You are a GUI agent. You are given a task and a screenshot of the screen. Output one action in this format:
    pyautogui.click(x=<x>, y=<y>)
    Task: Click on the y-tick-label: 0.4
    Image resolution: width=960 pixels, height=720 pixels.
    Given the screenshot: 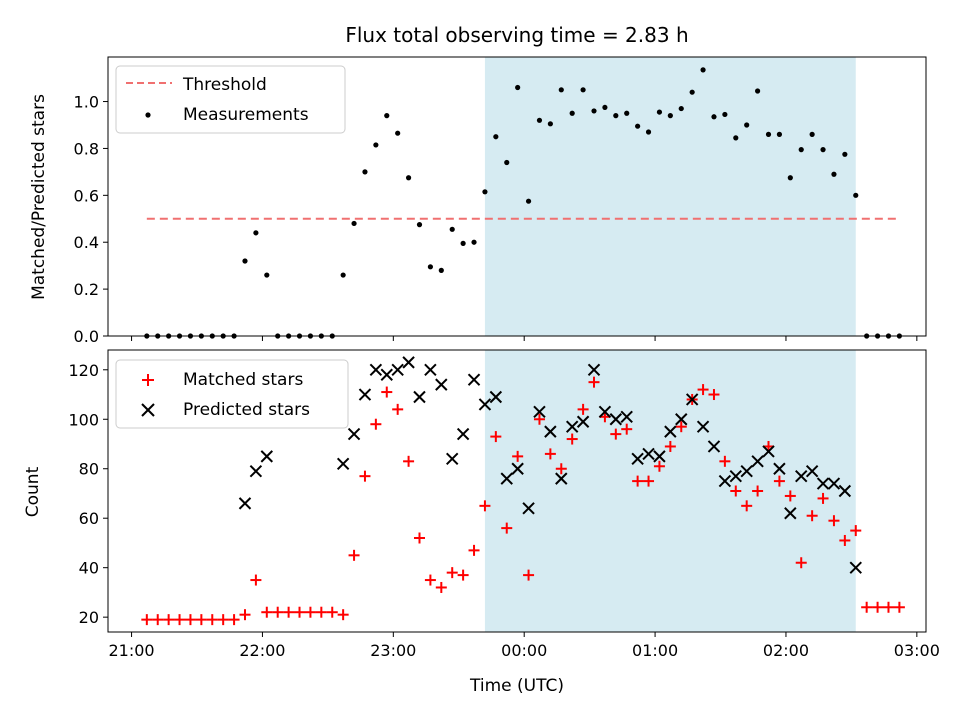 What is the action you would take?
    pyautogui.click(x=86, y=242)
    